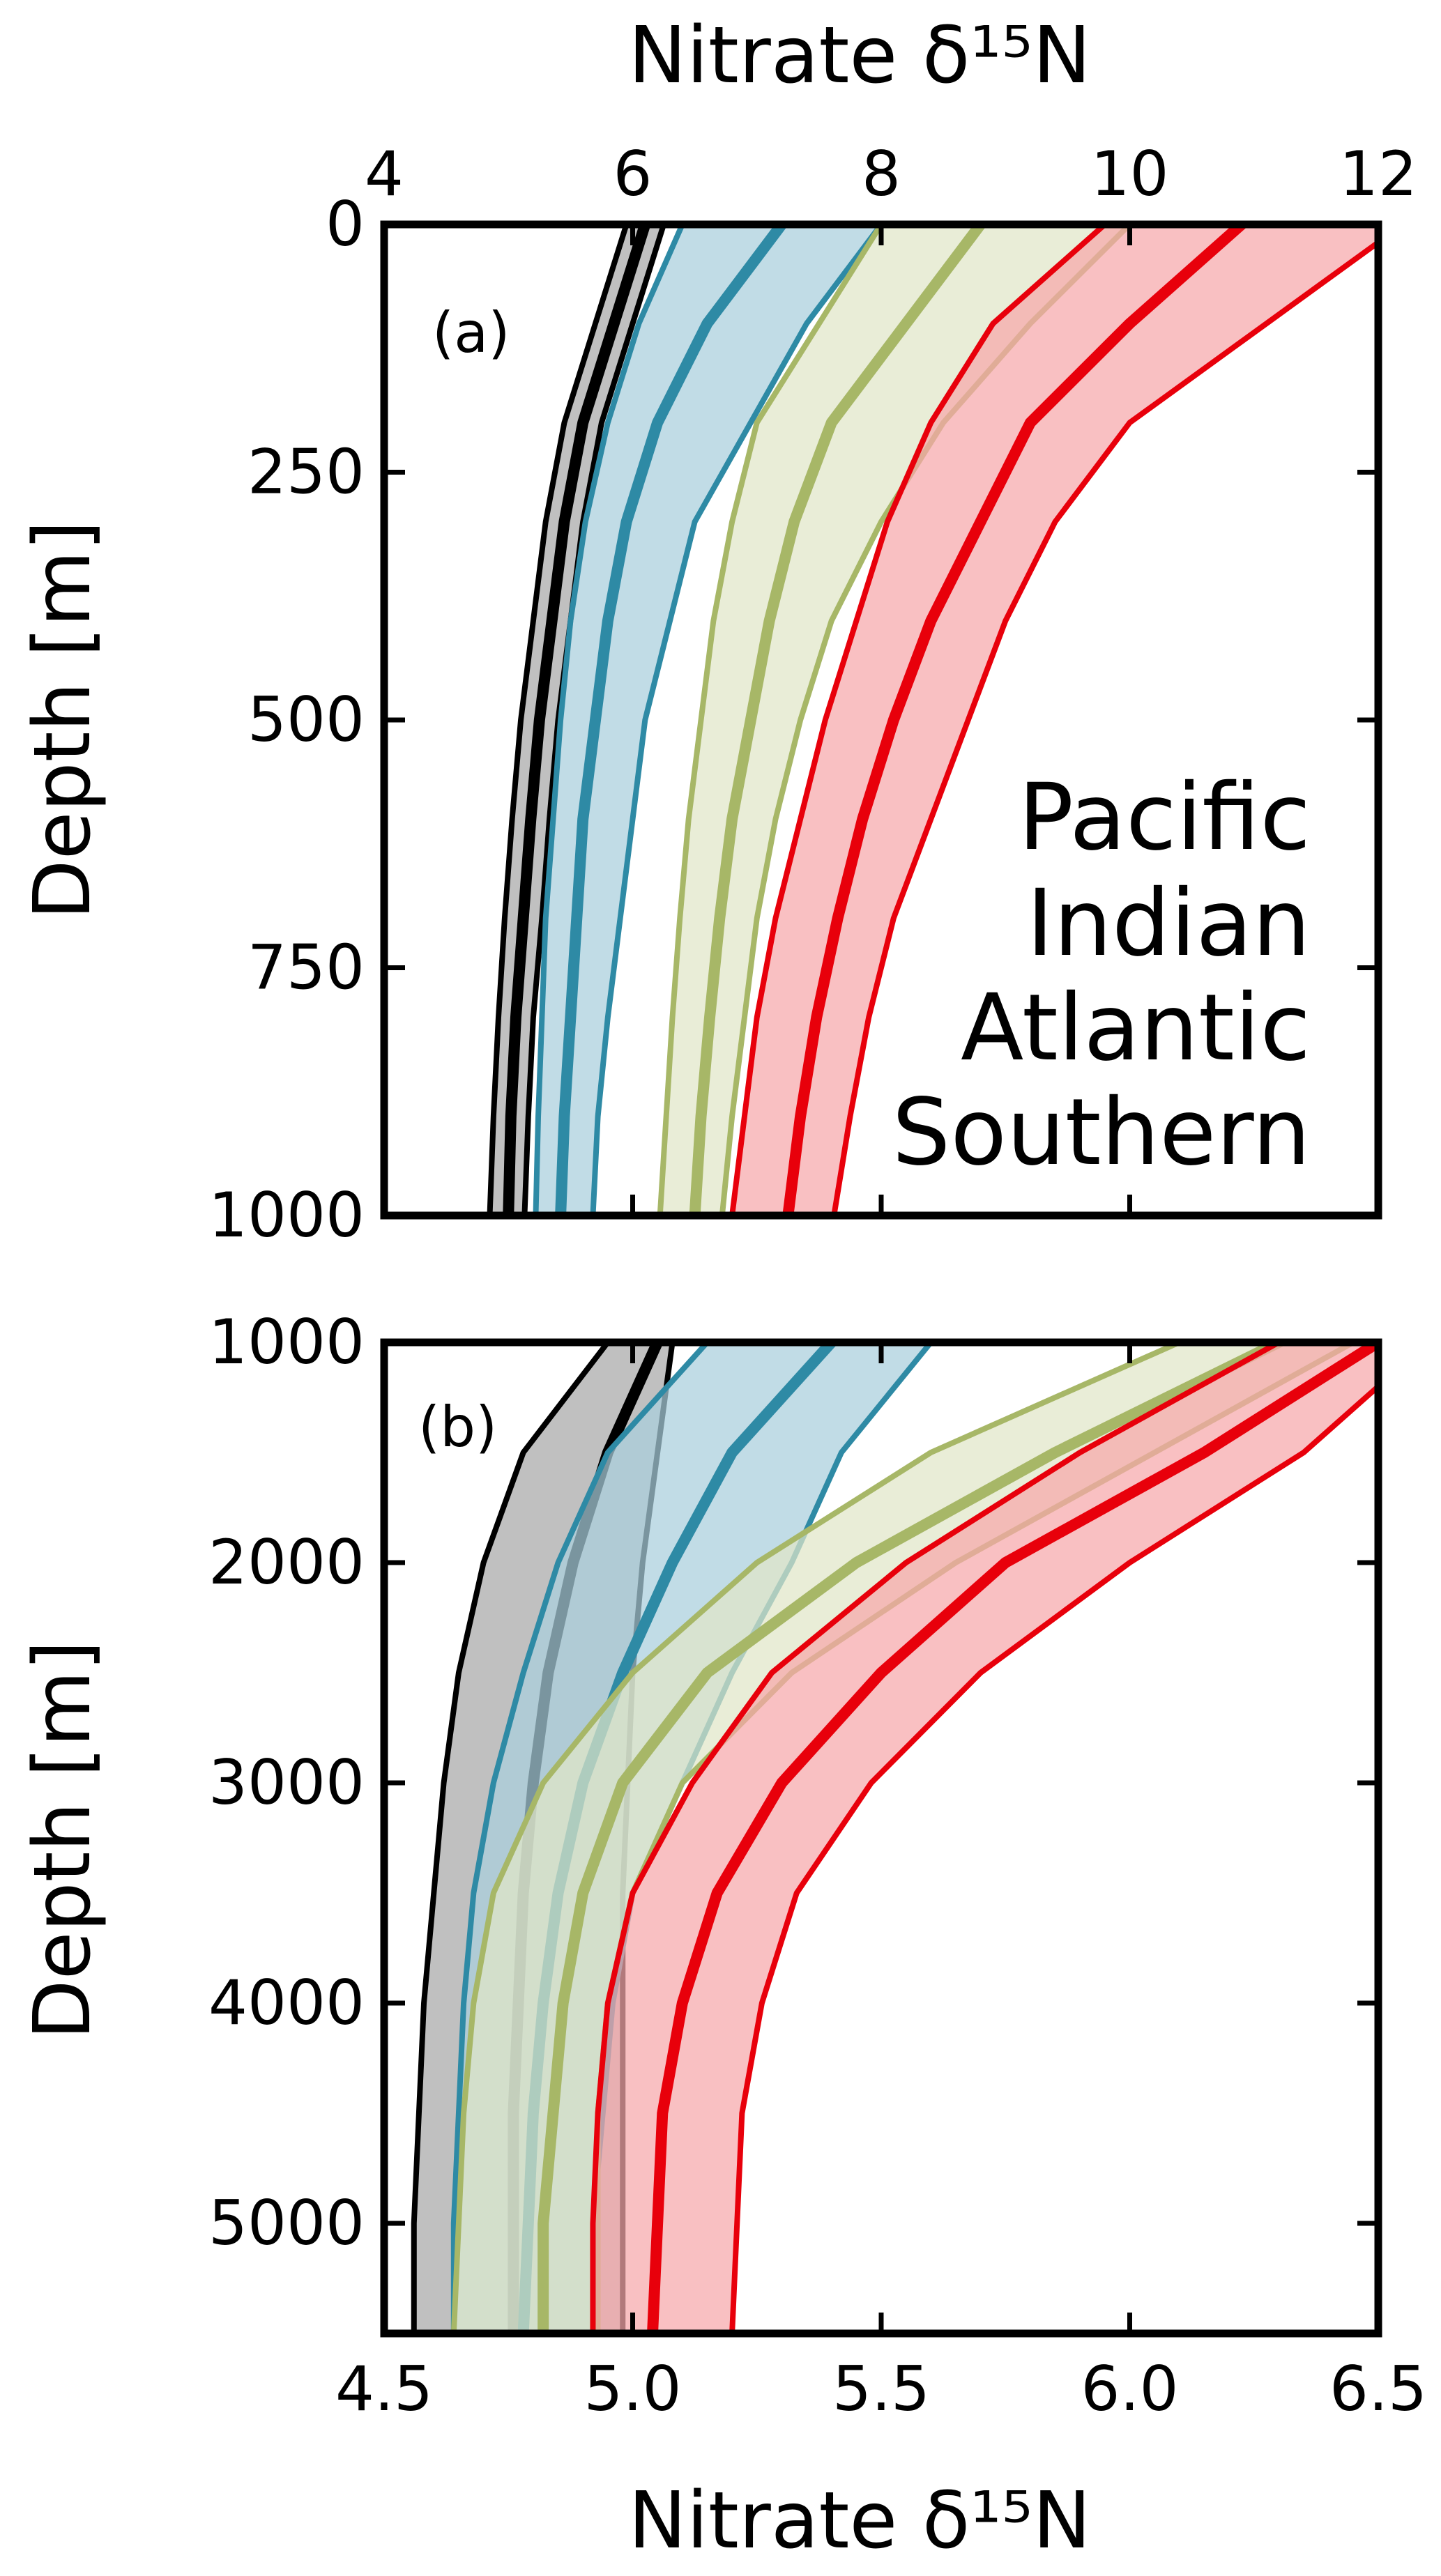  I want to click on pacific-upper-line-a, so click(1104, 727).